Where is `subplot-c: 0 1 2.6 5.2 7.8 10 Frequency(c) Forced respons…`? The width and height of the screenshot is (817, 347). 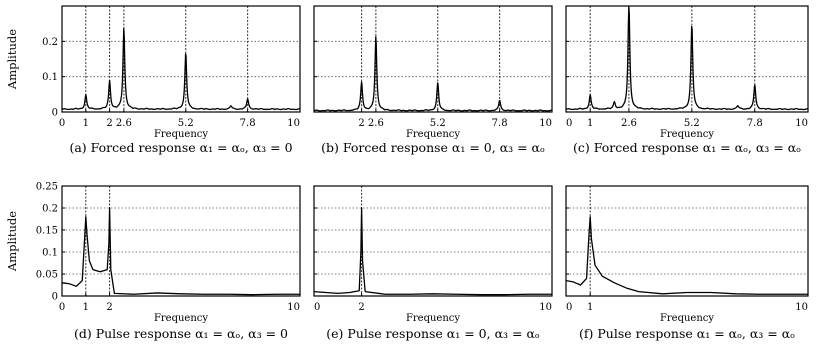
subplot-c: 0 1 2.6 5.2 7.8 10 Frequency(c) Forced respons… is located at coordinates (687, 80).